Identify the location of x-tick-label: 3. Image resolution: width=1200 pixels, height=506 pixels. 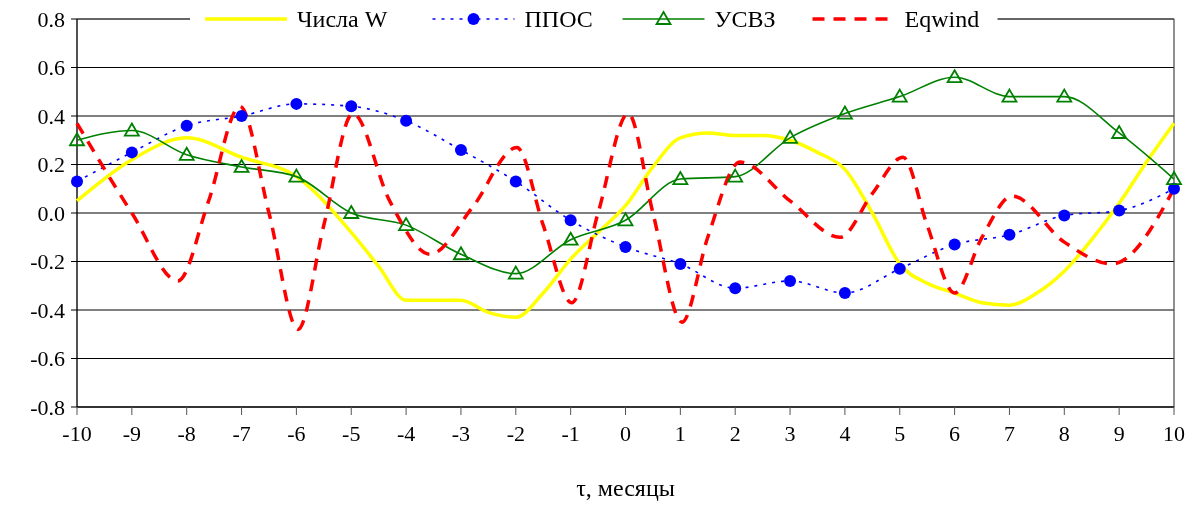
(790, 433).